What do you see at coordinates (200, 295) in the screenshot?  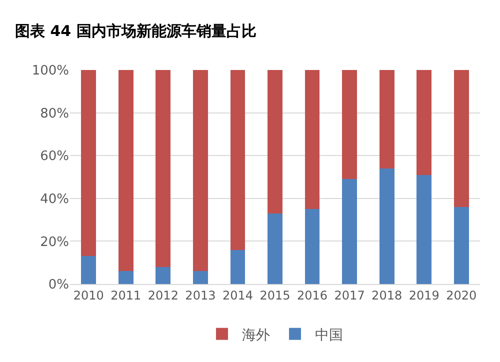 I see `x-tick-label: 2013` at bounding box center [200, 295].